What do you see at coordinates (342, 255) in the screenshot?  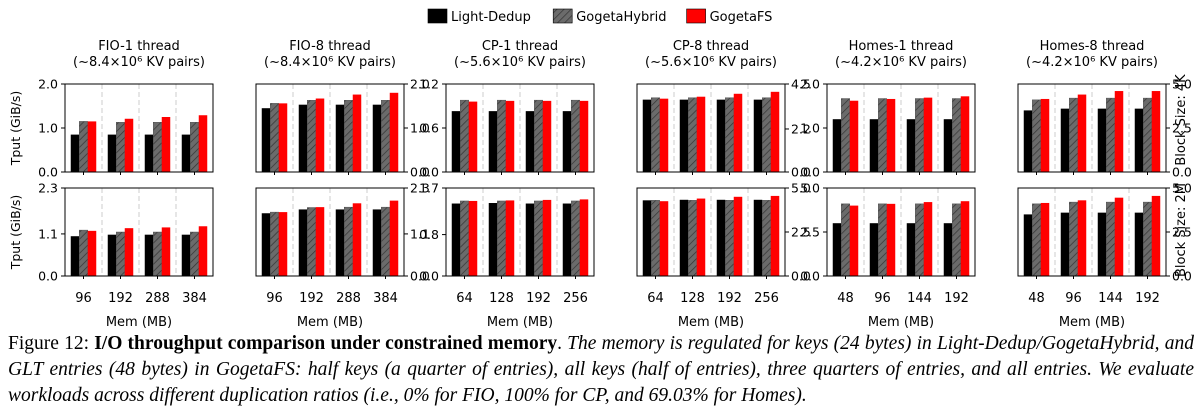 I see `panel-2-2m: 96 192 288 384 0.0 1.1 2.3 Mem (MB)` at bounding box center [342, 255].